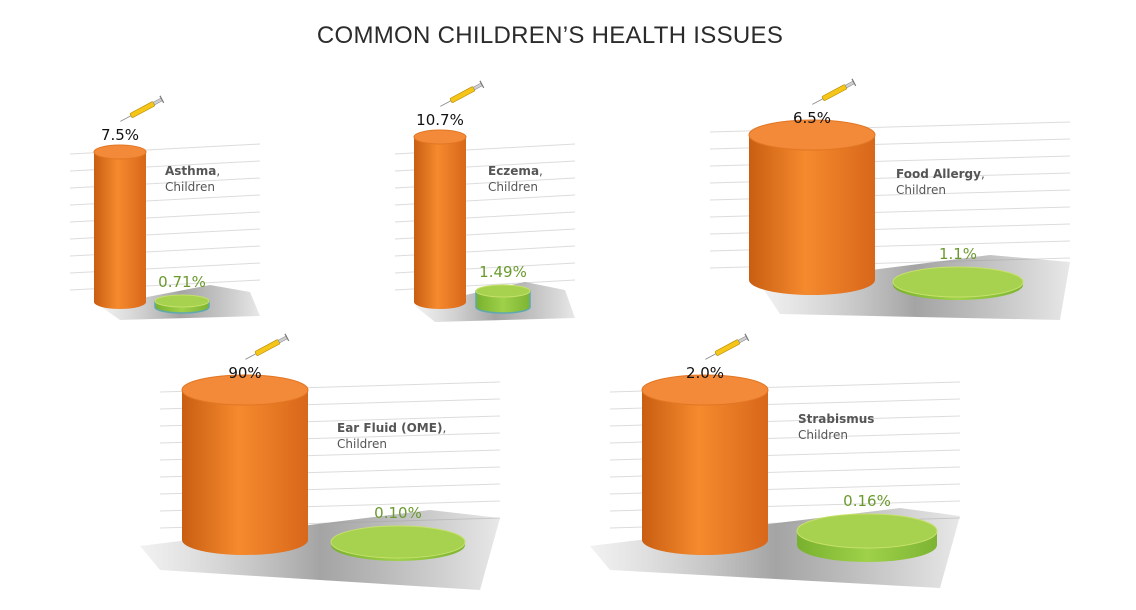  Describe the element at coordinates (503, 272) in the screenshot. I see `value-label-comparison: 1.49%` at that location.